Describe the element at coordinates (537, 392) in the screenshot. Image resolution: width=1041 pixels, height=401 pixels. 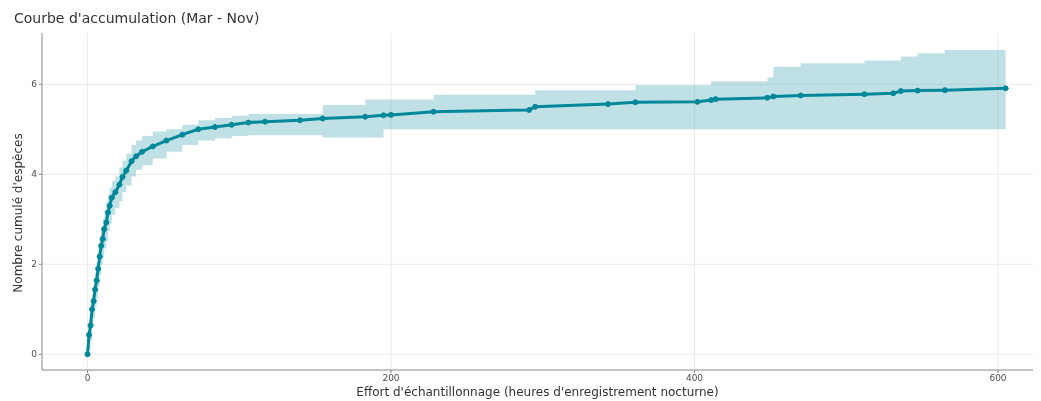
I see `x-axis-title: Effort d'échantillonnage (heures d'enregistrement nocturne)` at that location.